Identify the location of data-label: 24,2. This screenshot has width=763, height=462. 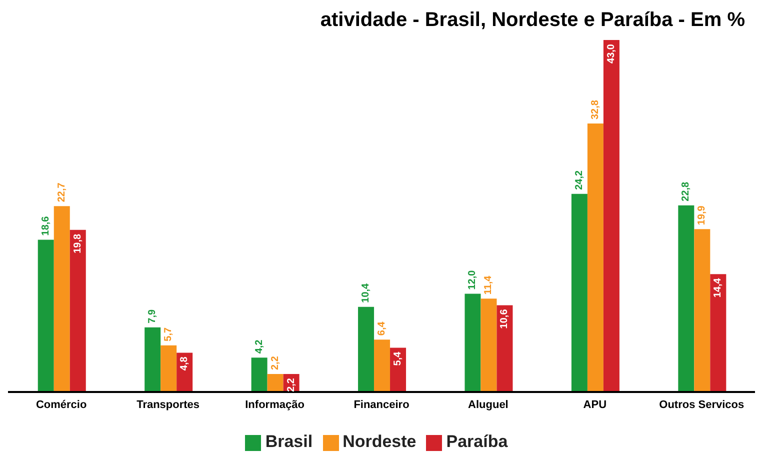
(579, 180).